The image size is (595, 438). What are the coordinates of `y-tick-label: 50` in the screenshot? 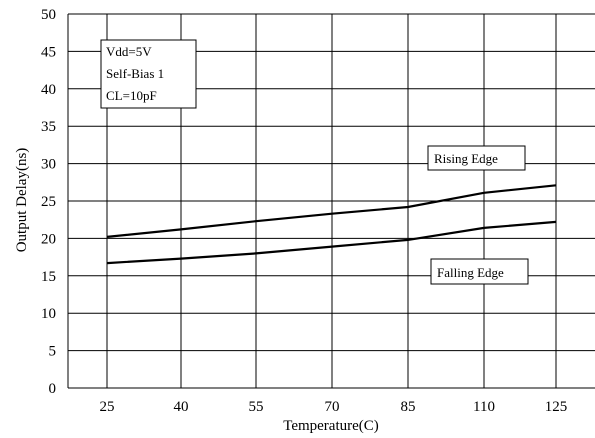 It's located at (48, 15).